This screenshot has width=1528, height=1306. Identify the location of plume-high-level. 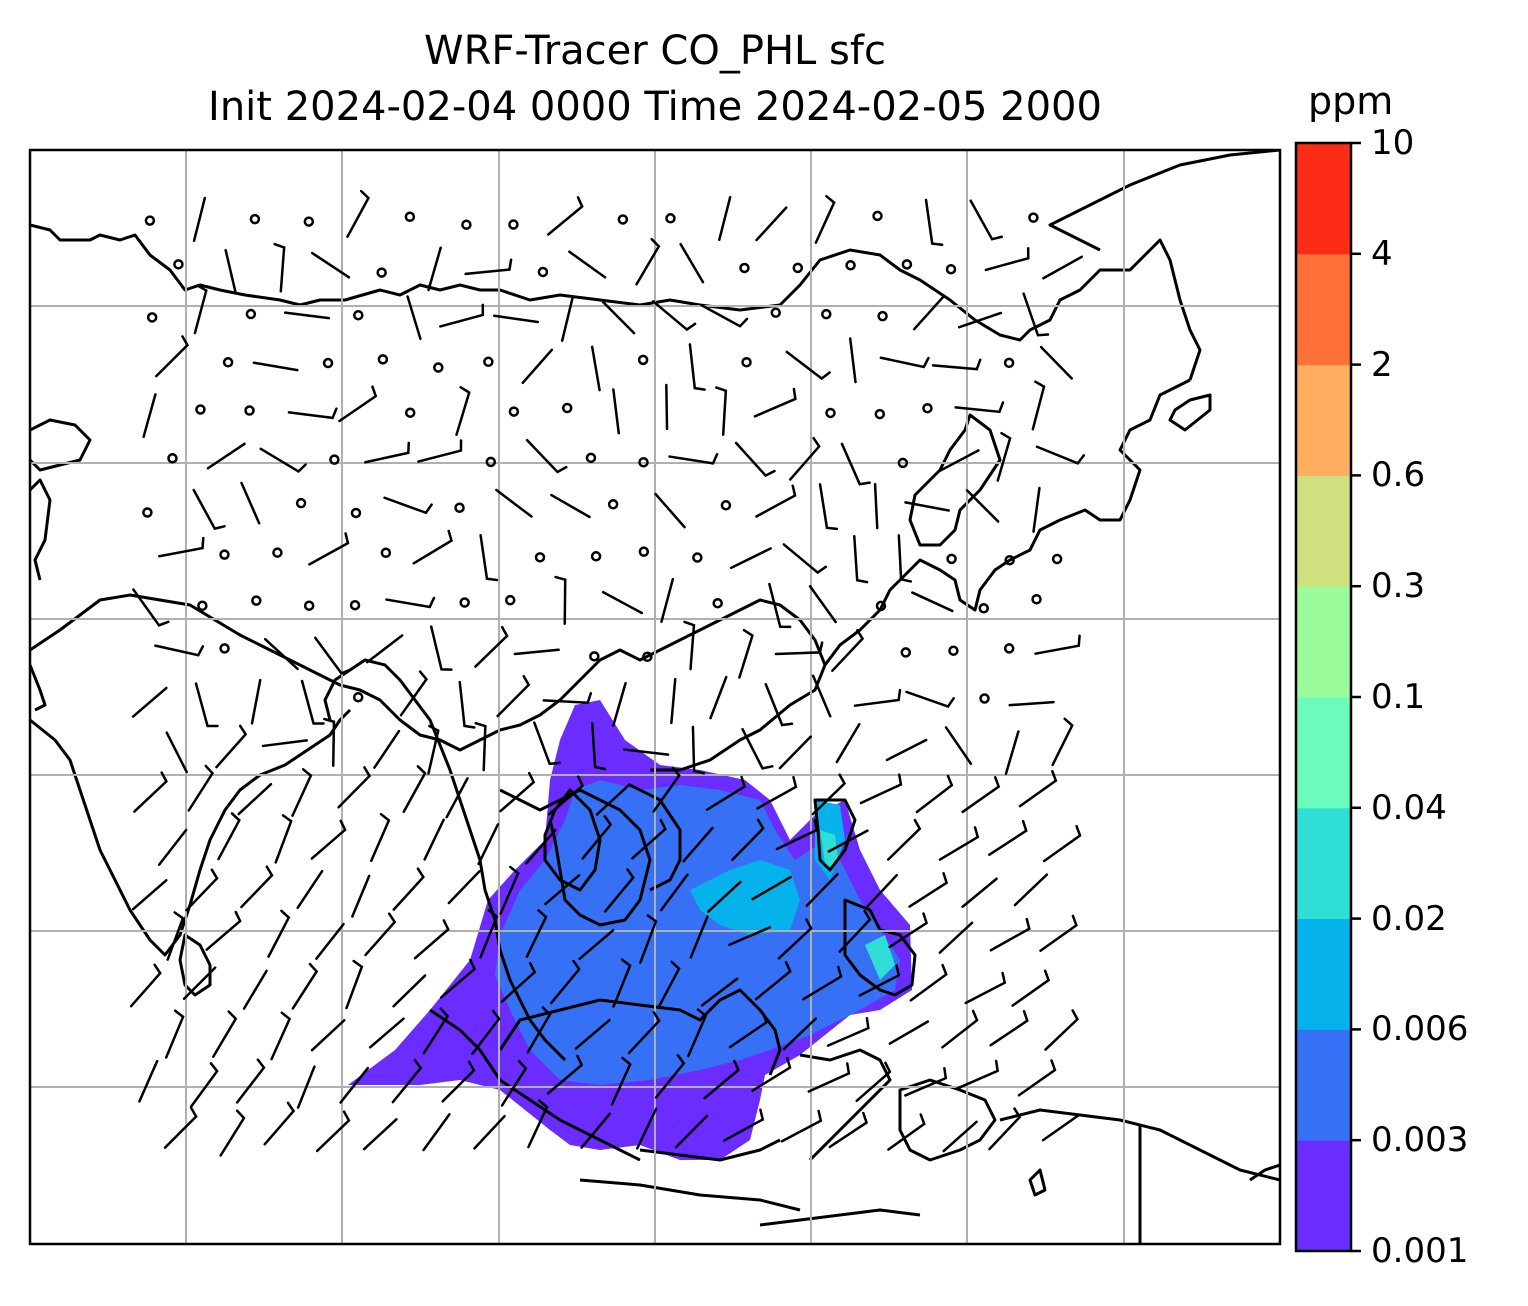
(745, 897).